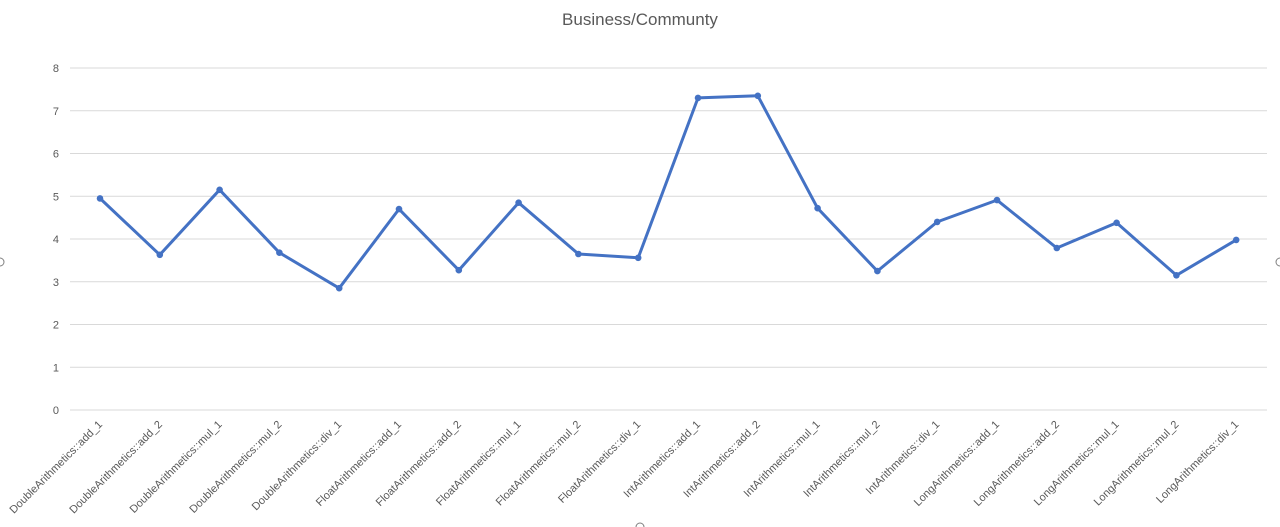 The width and height of the screenshot is (1280, 527). What do you see at coordinates (2, 262) in the screenshot?
I see `selection-handle-left` at bounding box center [2, 262].